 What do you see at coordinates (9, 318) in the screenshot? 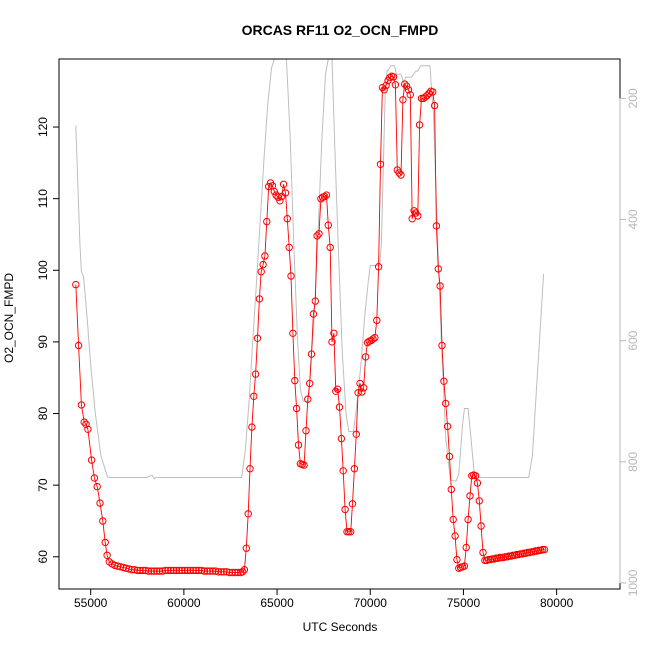
I see `y-axis-label: O2_OCN_FMPD` at bounding box center [9, 318].